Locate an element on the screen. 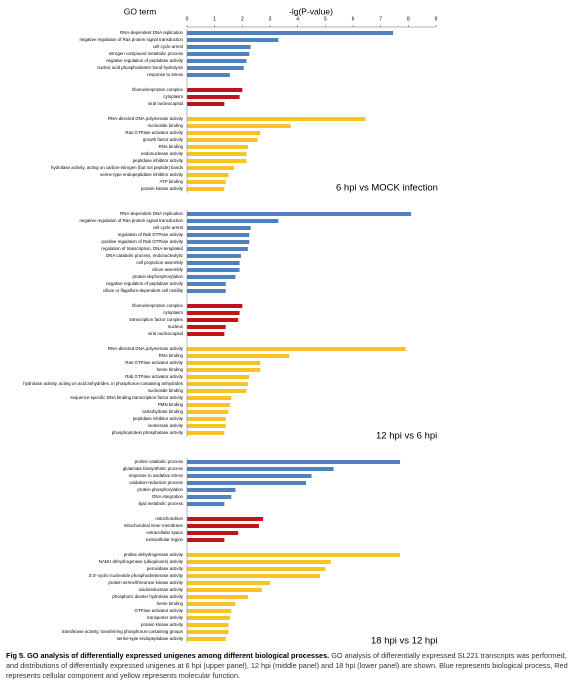 The image size is (580, 685). category-label: NADH dehydrogenase (ubiquinone) activity is located at coordinates (141, 561).